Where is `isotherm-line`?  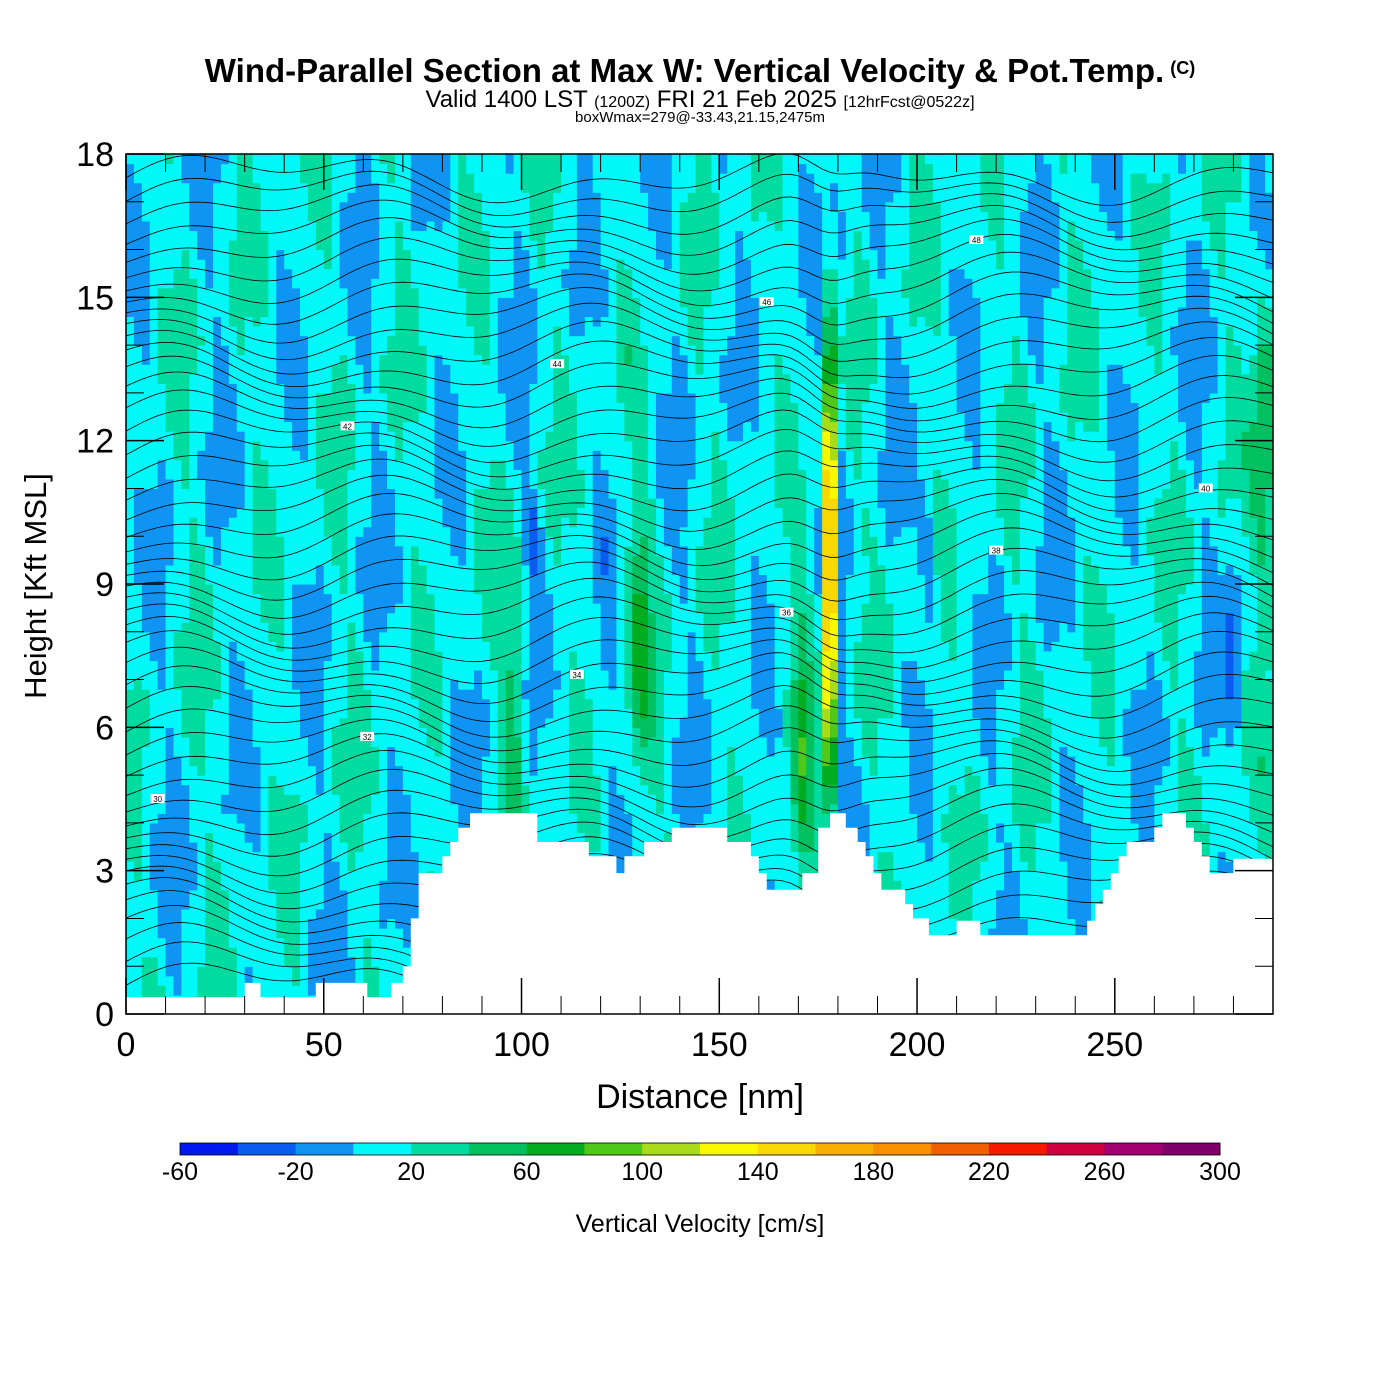
isotherm-line is located at coordinates (699, 332).